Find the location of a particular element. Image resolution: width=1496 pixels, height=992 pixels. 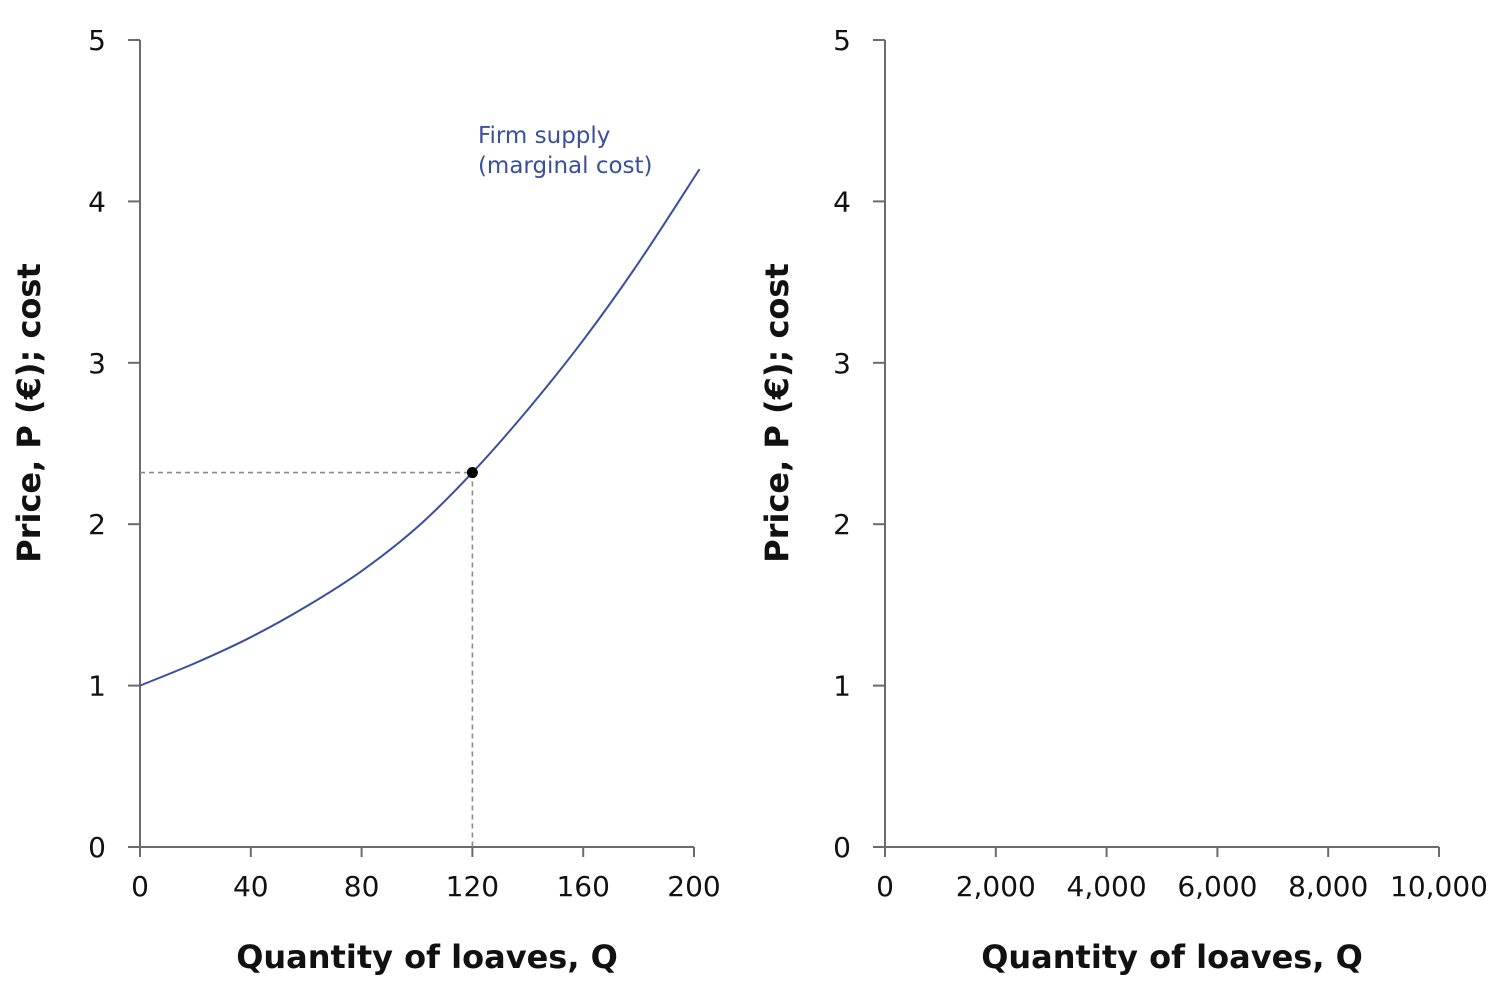

x-tick-label: 120 is located at coordinates (472, 886).